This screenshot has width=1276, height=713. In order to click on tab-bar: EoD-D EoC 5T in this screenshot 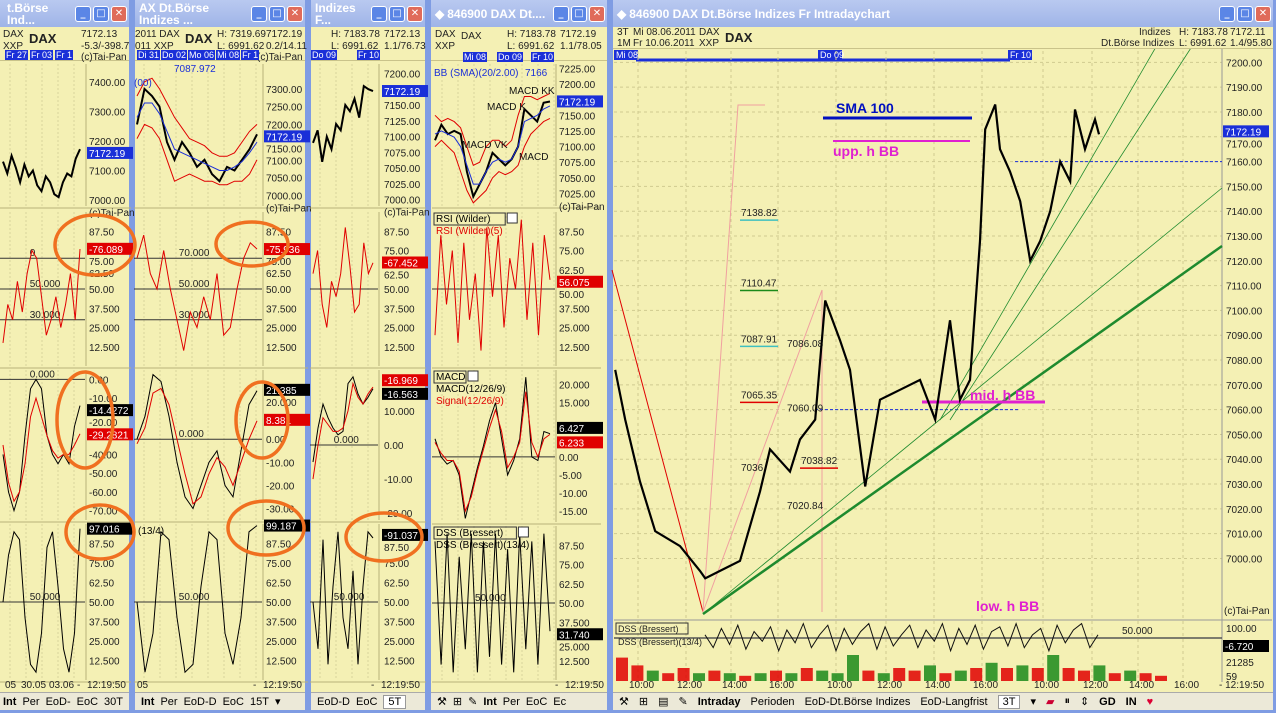, I will do `click(368, 701)`.